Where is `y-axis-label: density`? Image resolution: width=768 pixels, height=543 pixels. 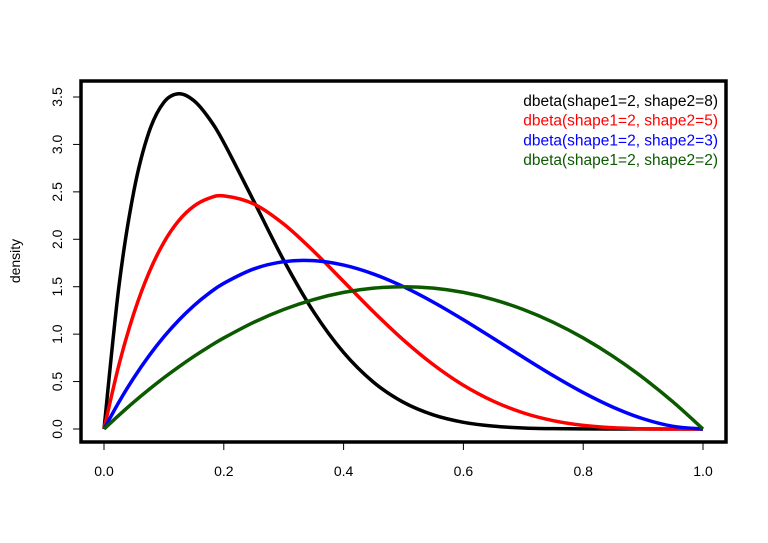 y-axis-label: density is located at coordinates (15, 261).